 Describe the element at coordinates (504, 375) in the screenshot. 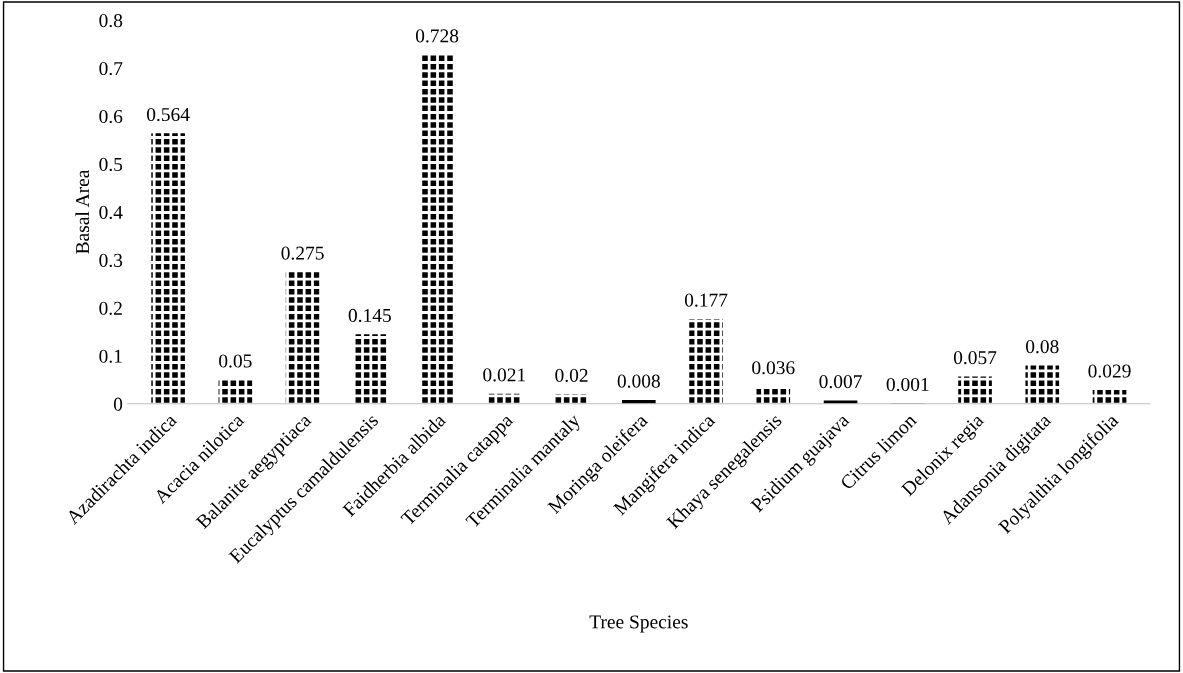

I see `data-label: 0.021` at that location.